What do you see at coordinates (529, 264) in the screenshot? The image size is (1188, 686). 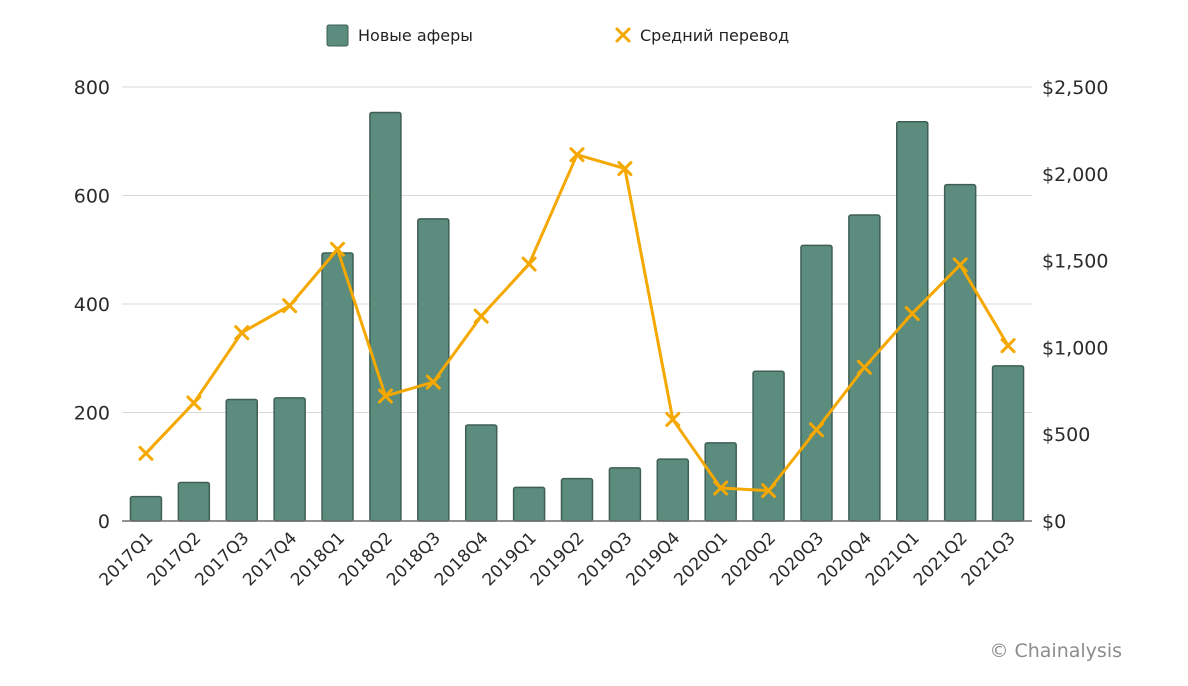 I see `line-marker-2019Q1` at bounding box center [529, 264].